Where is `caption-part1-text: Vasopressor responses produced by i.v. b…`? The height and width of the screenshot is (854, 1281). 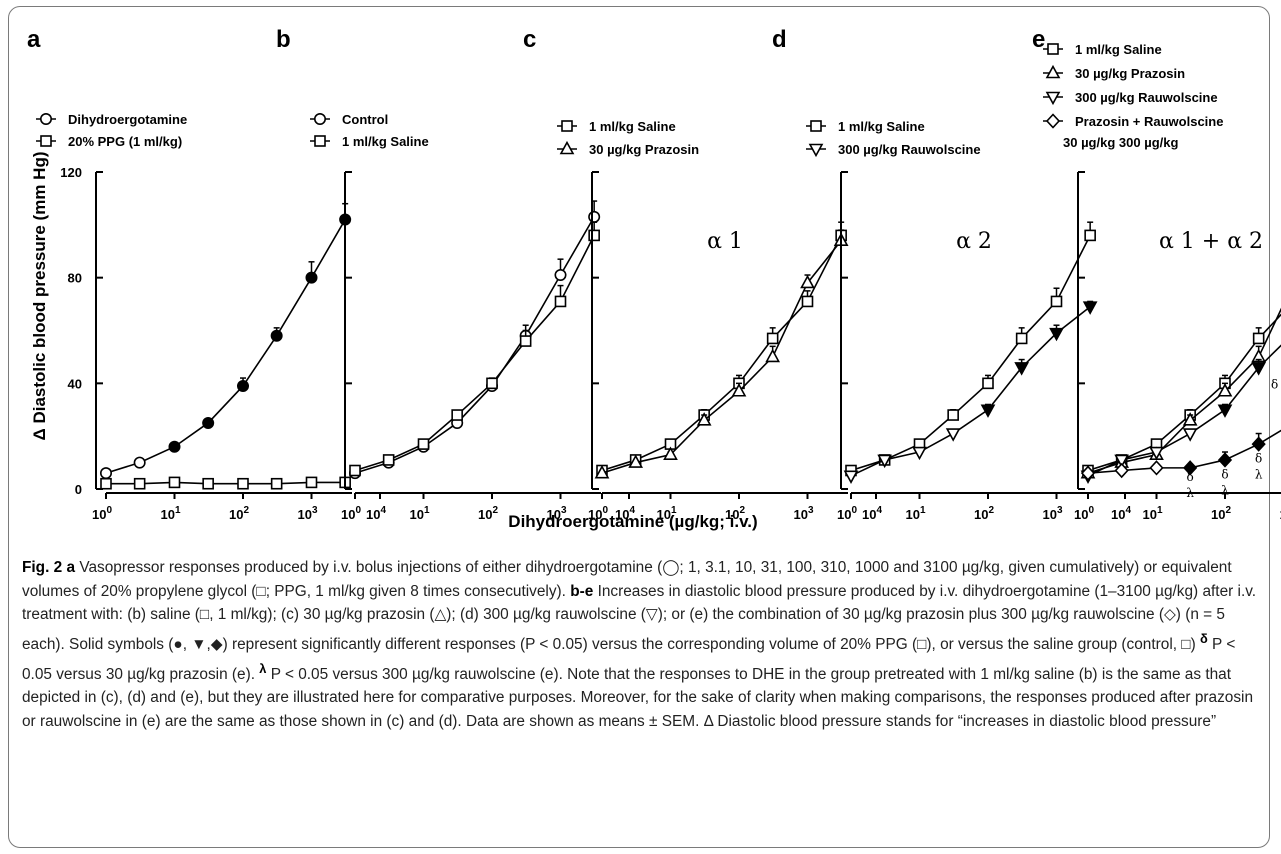 caption-part1-text: Vasopressor responses produced by i.v. b… is located at coordinates (627, 579).